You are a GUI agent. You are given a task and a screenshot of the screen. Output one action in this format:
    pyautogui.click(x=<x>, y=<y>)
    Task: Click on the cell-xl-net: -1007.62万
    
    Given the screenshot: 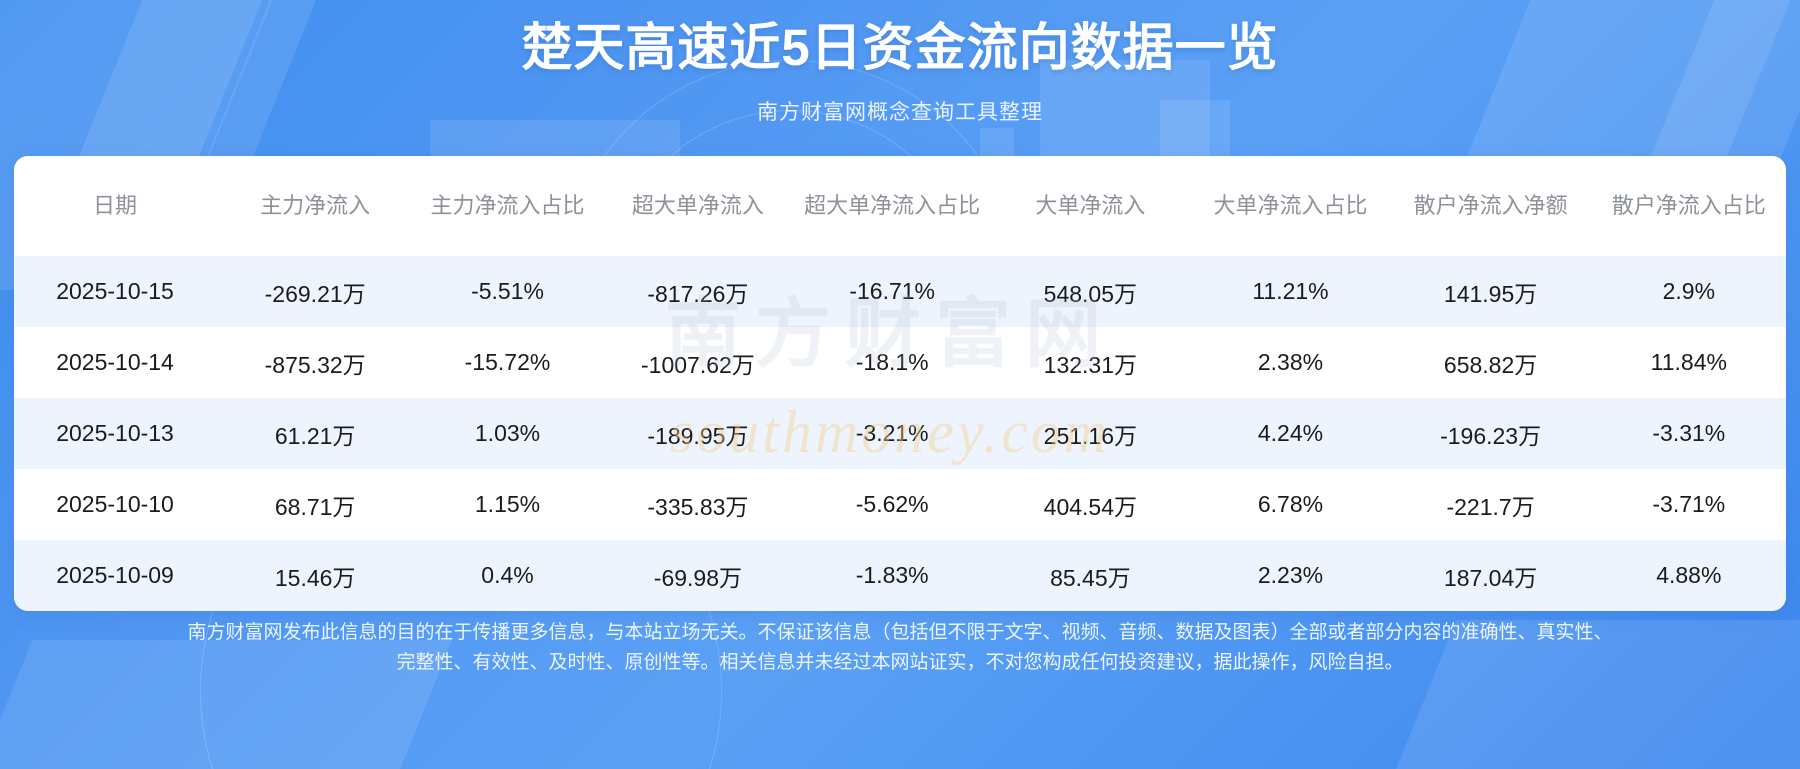 What is the action you would take?
    pyautogui.click(x=698, y=362)
    